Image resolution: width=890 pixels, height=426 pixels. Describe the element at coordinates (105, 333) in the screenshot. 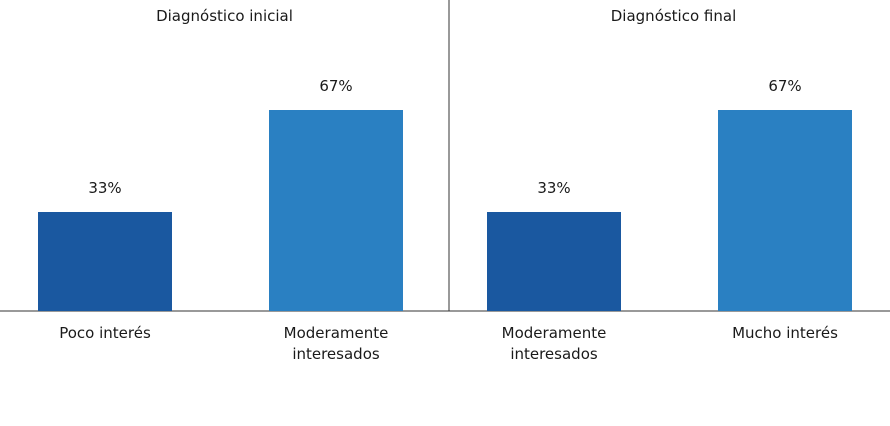

I see `category-label: Poco interés` at that location.